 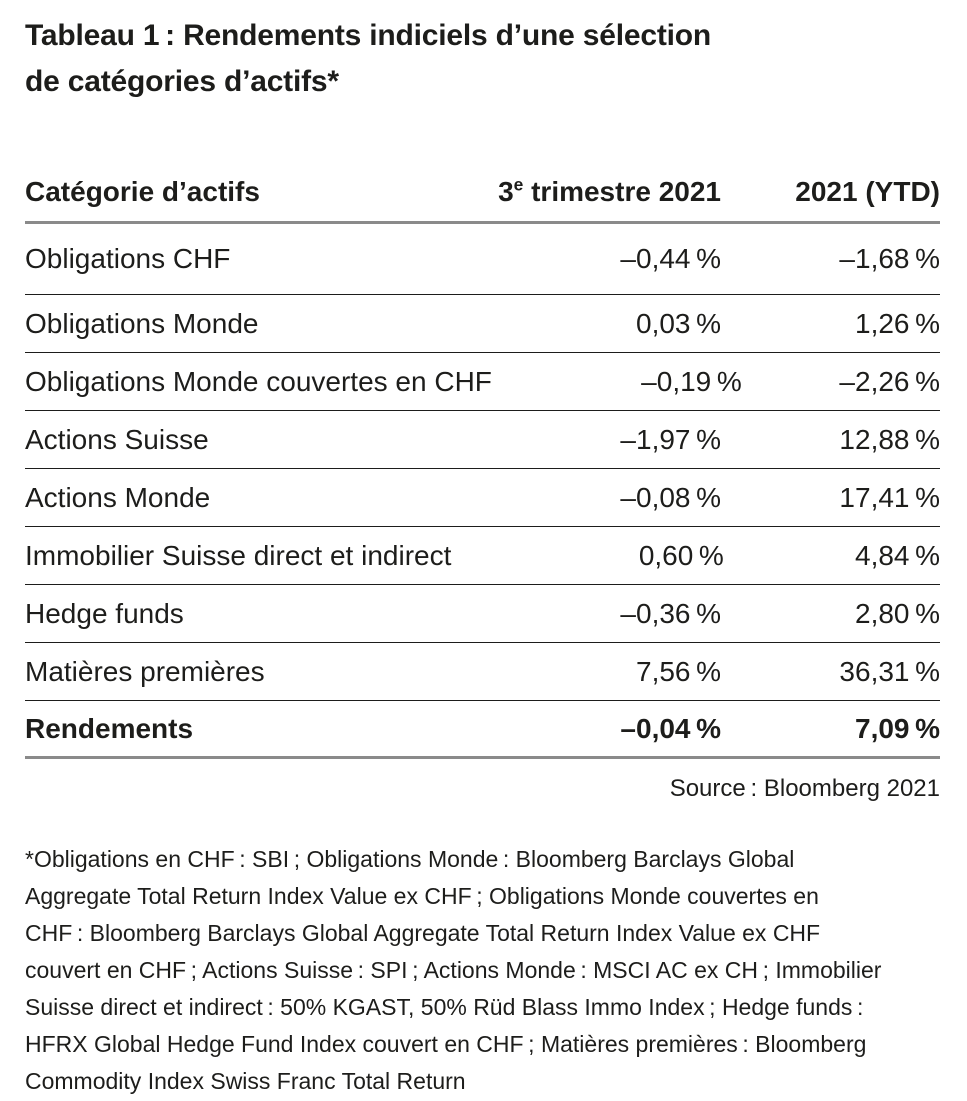 What do you see at coordinates (142, 191) in the screenshot?
I see `header-category: Catégorie d’actifs` at bounding box center [142, 191].